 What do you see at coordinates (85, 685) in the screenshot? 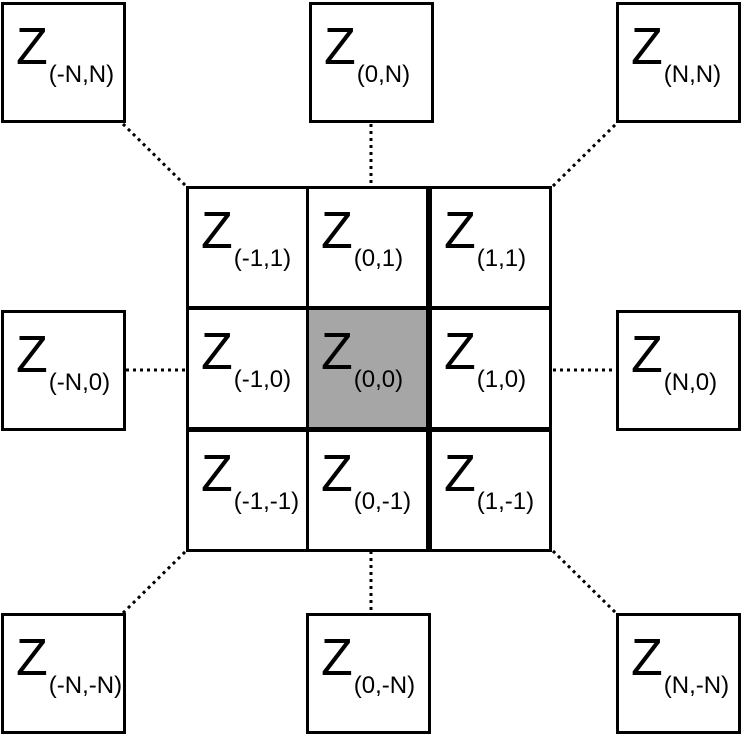
I see `cell-subscript: (-N,-N)` at bounding box center [85, 685].